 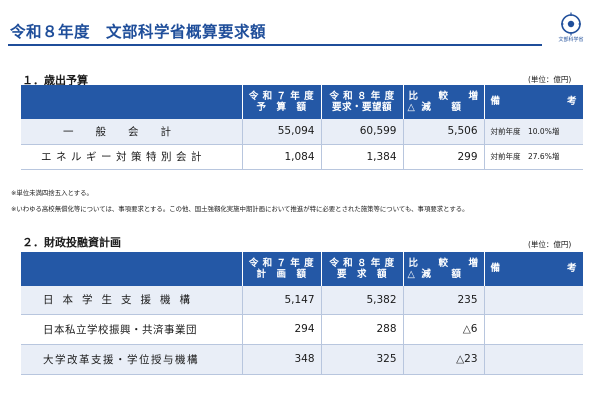 I want to click on ministry-logo: 文部科学省, so click(x=571, y=31).